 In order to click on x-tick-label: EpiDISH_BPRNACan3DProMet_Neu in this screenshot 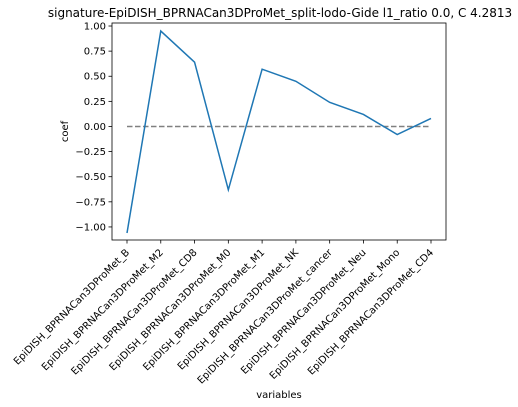, I will do `click(303, 311)`.